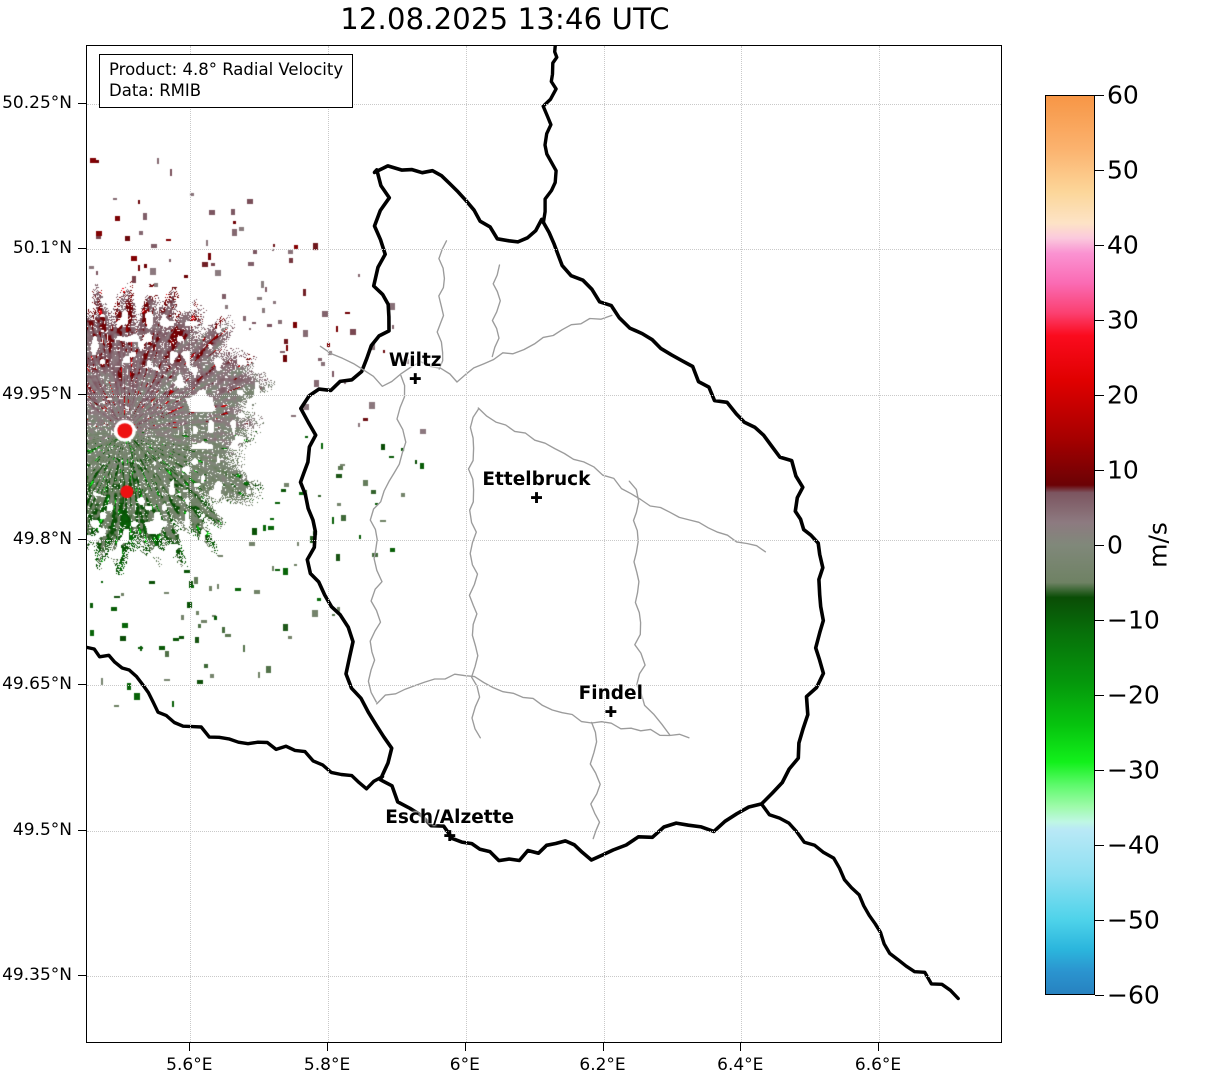 Image resolution: width=1207 pixels, height=1081 pixels. Describe the element at coordinates (42, 248) in the screenshot. I see `y-axis-label: 50.1°N` at that location.